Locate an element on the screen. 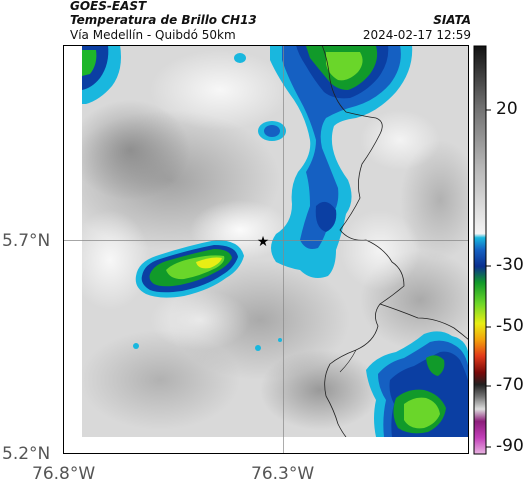  colorbar-tick-label: -90 is located at coordinates (510, 446).